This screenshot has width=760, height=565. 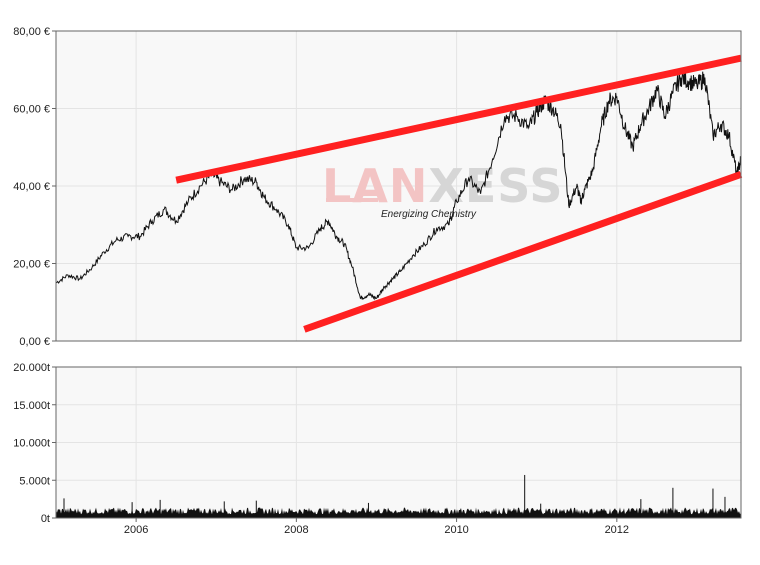 I want to click on x-tick-label: 2008, so click(x=296, y=530).